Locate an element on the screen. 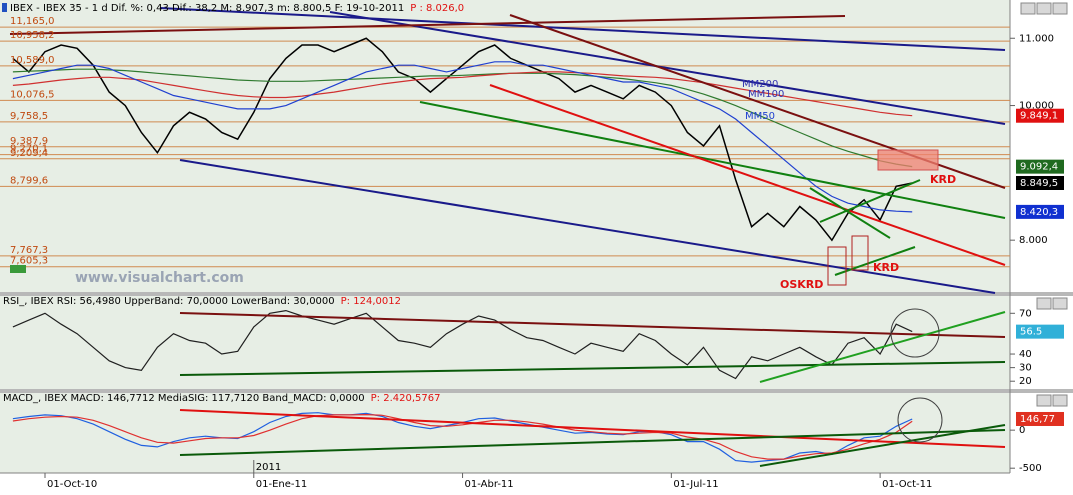 The image size is (1073, 495). panel-subtitle: P: 124,0012 is located at coordinates (371, 301).